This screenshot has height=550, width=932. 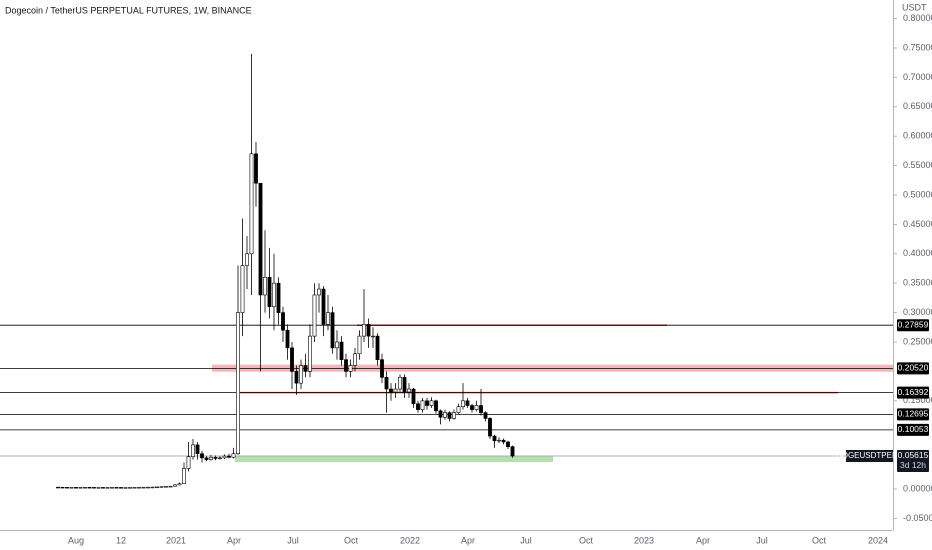 What do you see at coordinates (869, 455) in the screenshot?
I see `symbol-label-box` at bounding box center [869, 455].